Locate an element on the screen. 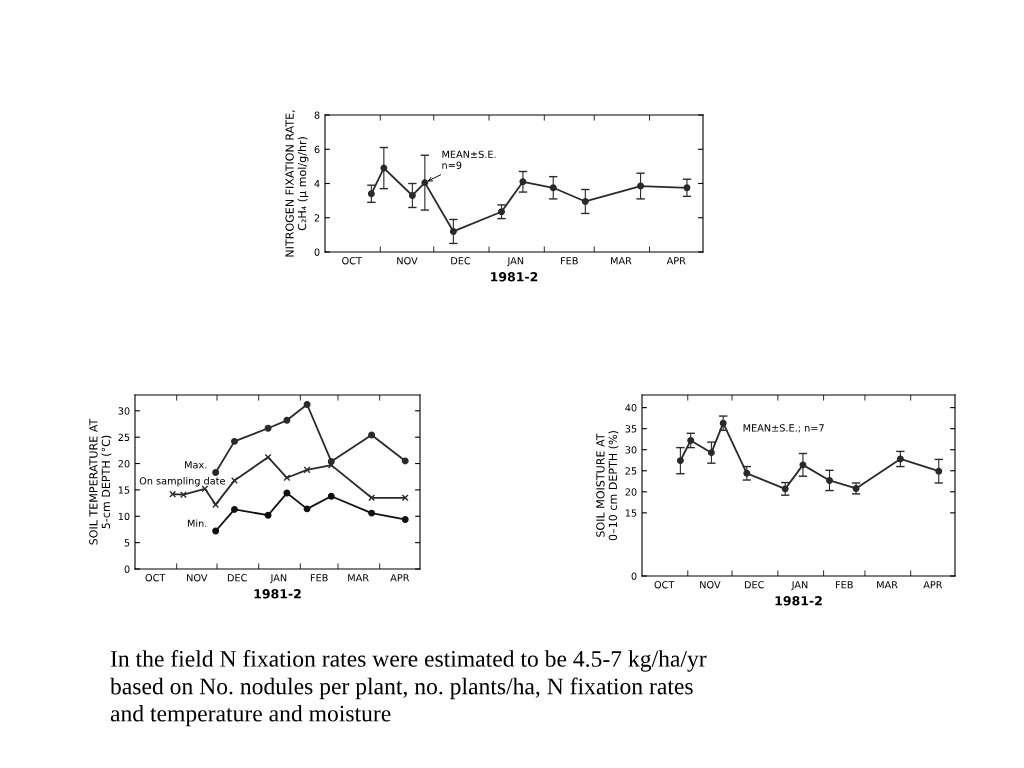 Image resolution: width=1024 pixels, height=768 pixels. y-tick-label: 35 is located at coordinates (631, 429).